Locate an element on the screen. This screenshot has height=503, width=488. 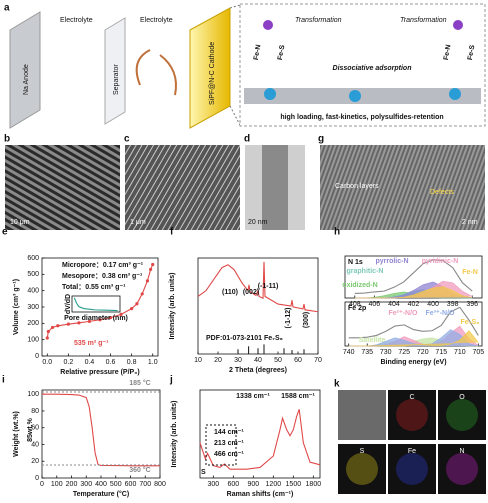
x-tick-label: 715 is located at coordinates (441, 352).